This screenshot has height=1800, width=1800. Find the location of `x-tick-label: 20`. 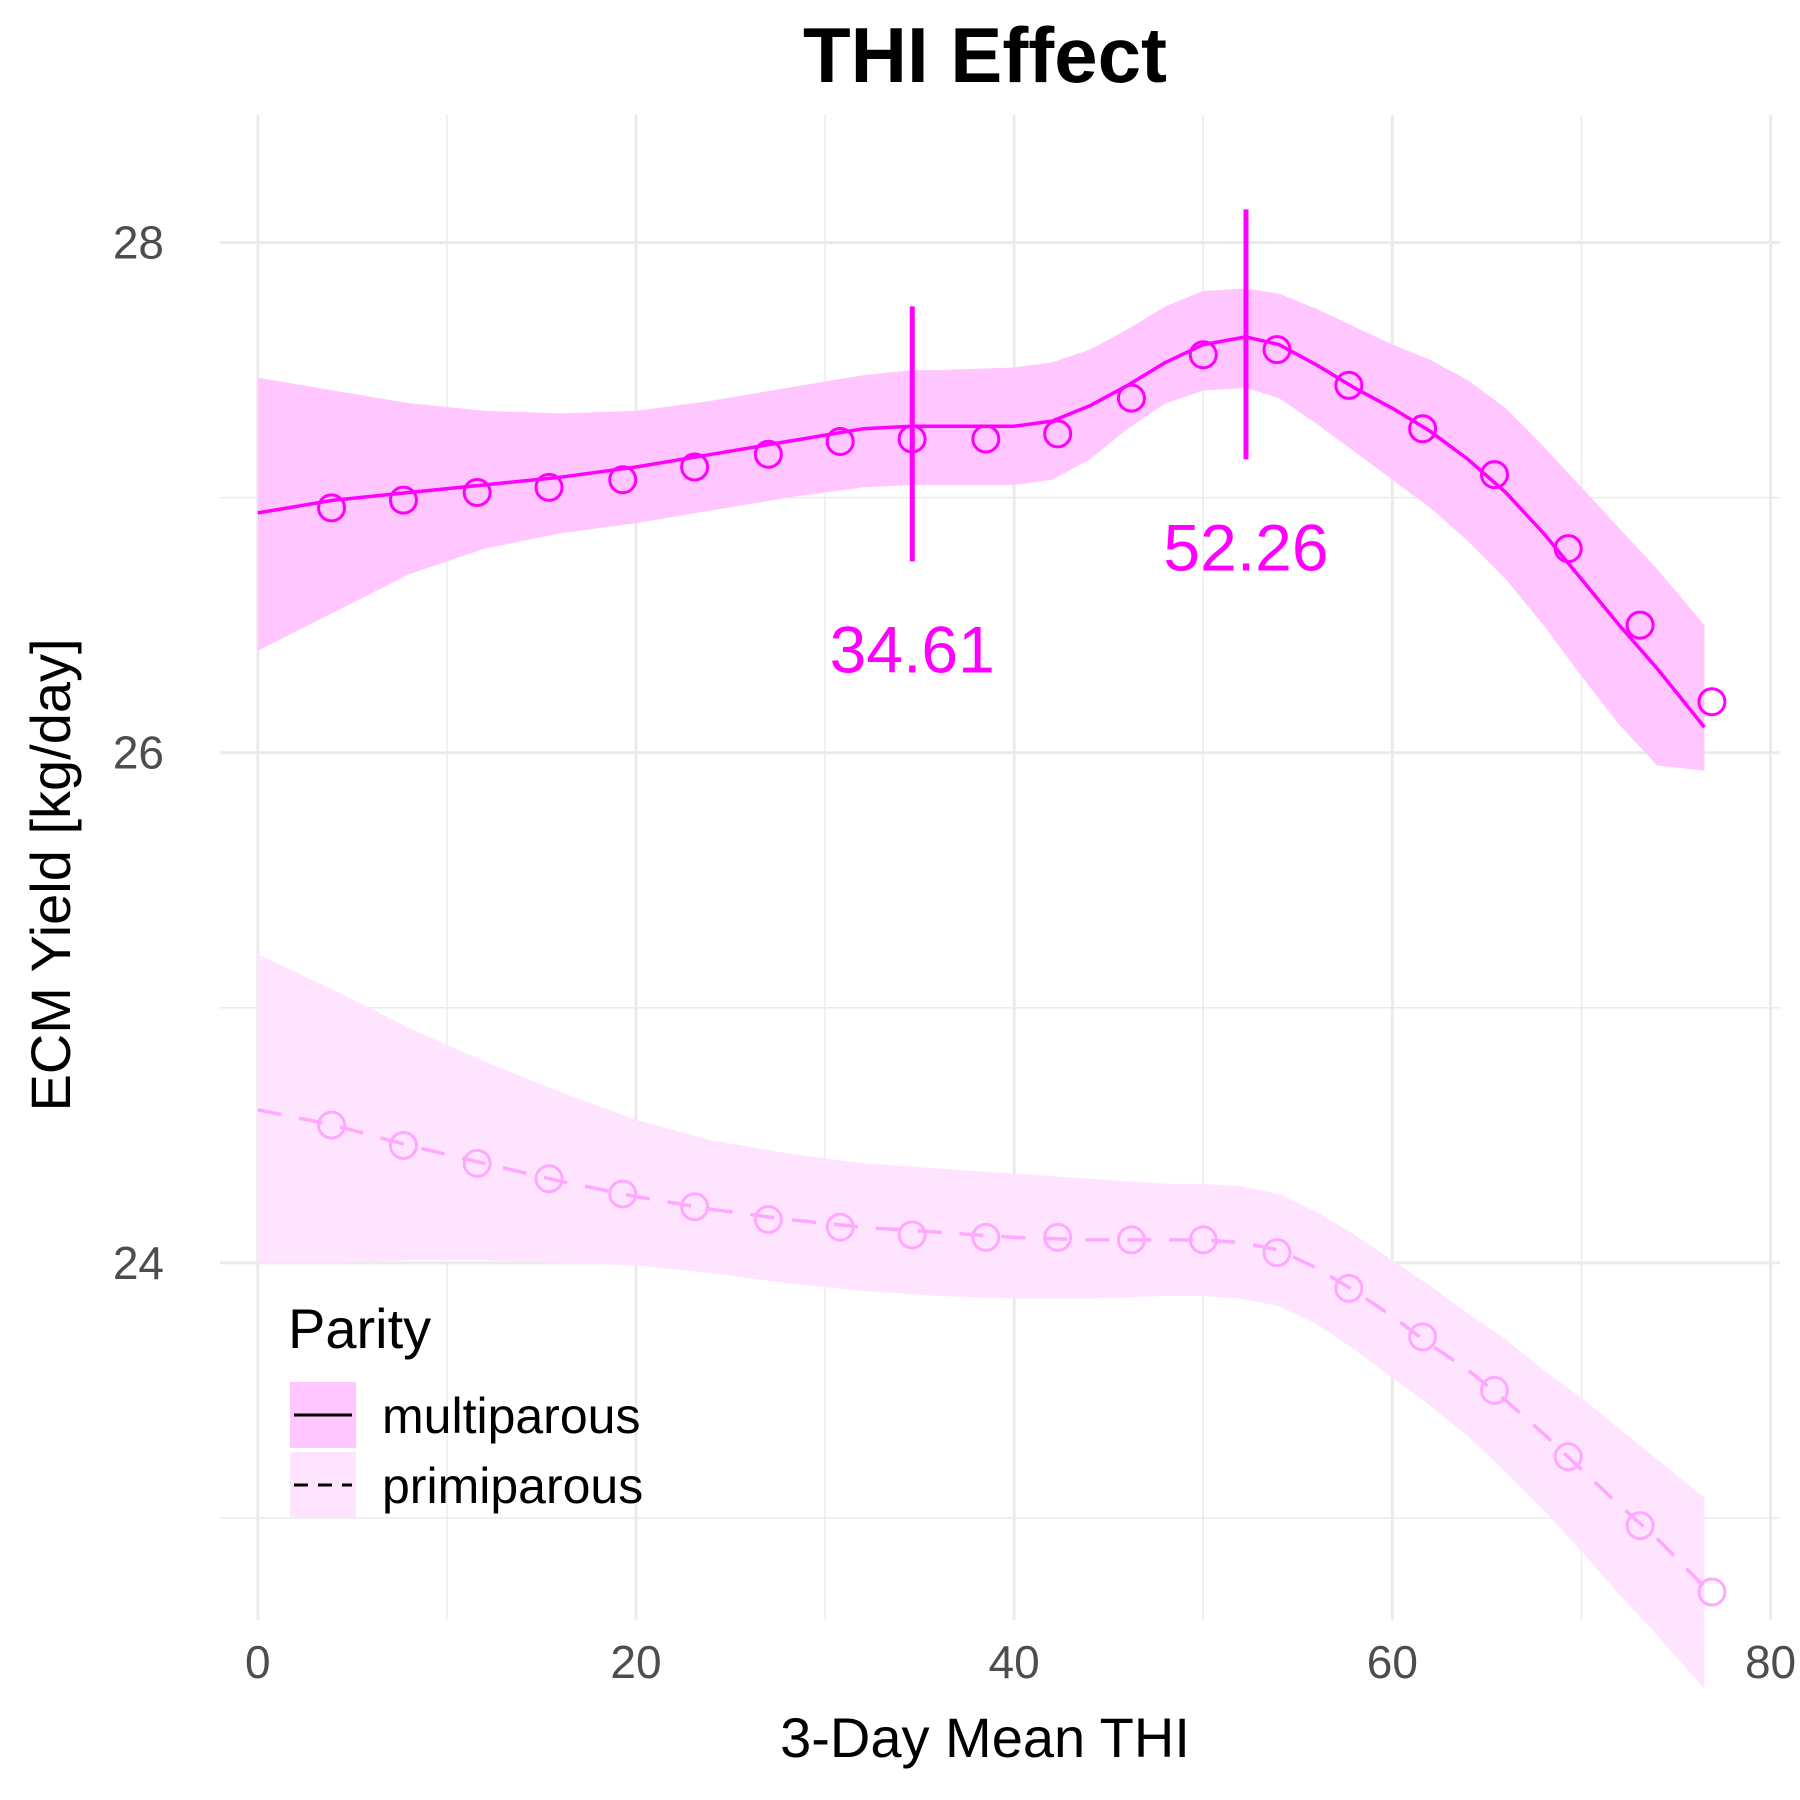

x-tick-label: 20 is located at coordinates (635, 1662).